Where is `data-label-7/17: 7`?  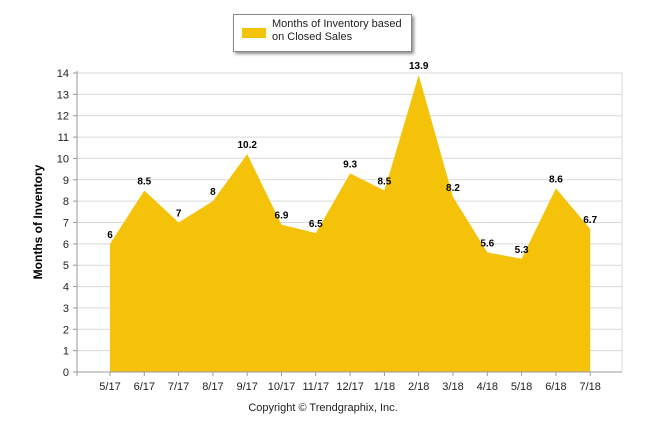
data-label-7/17: 7 is located at coordinates (179, 214).